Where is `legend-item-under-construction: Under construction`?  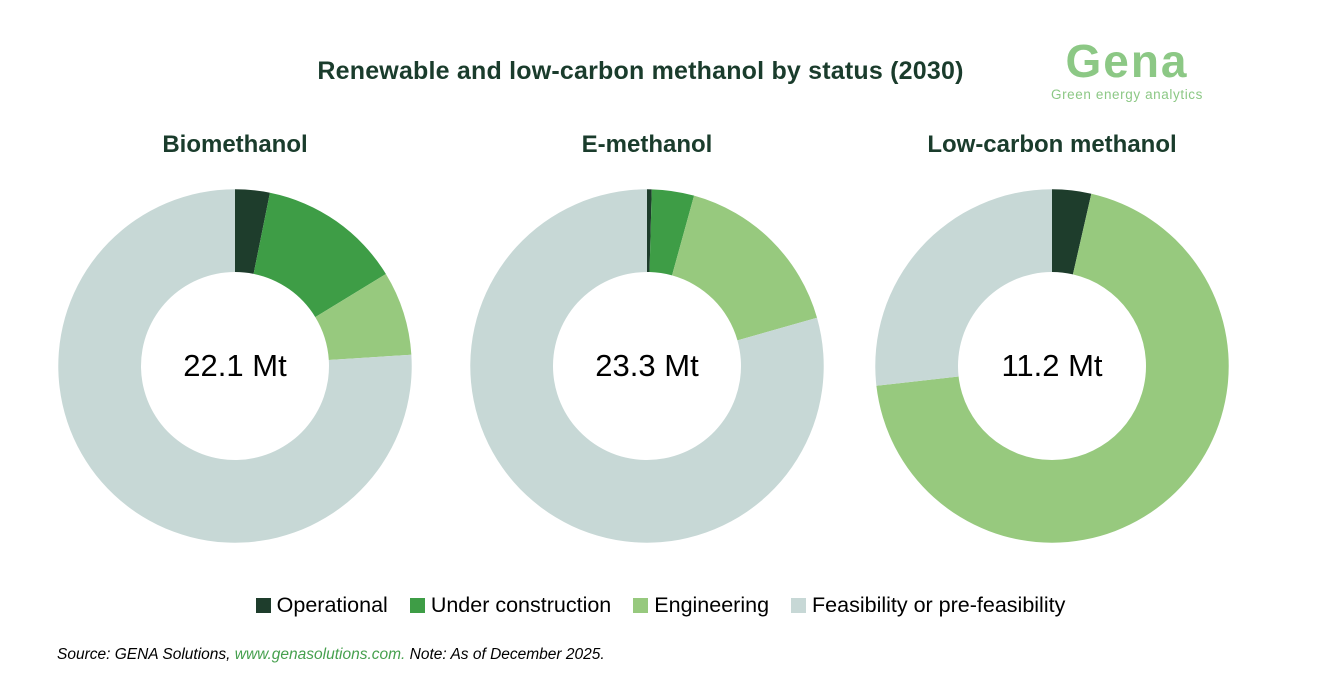
legend-item-under-construction: Under construction is located at coordinates (510, 605).